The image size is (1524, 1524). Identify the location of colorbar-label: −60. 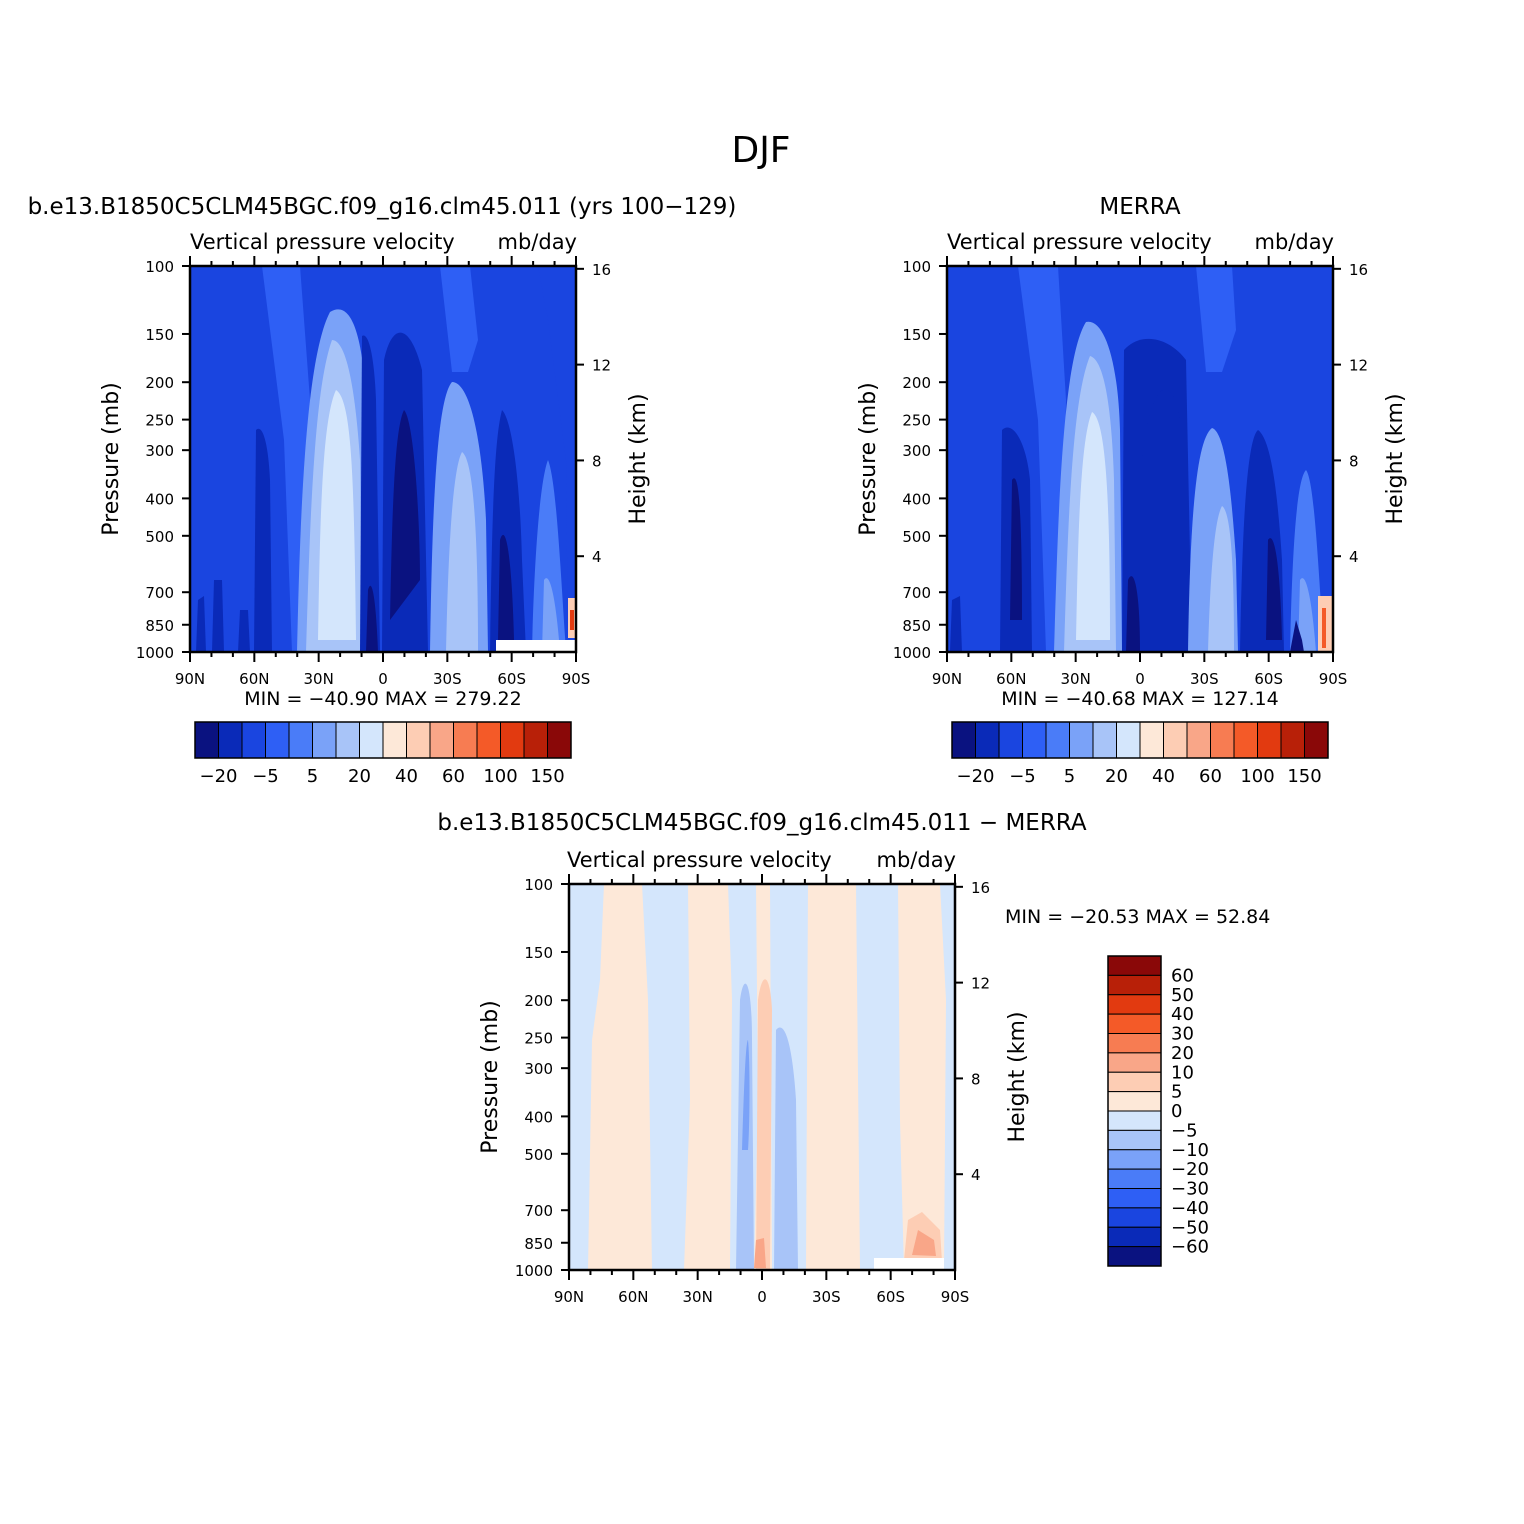
(1190, 1247).